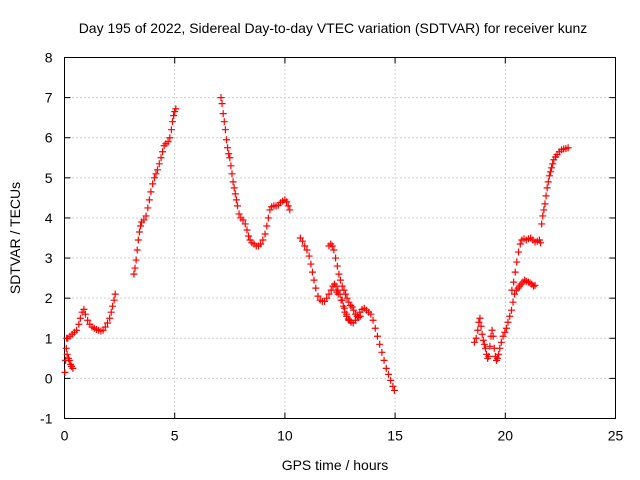 This screenshot has height=480, width=640. What do you see at coordinates (49, 298) in the screenshot?
I see `y-tick-label: 2` at bounding box center [49, 298].